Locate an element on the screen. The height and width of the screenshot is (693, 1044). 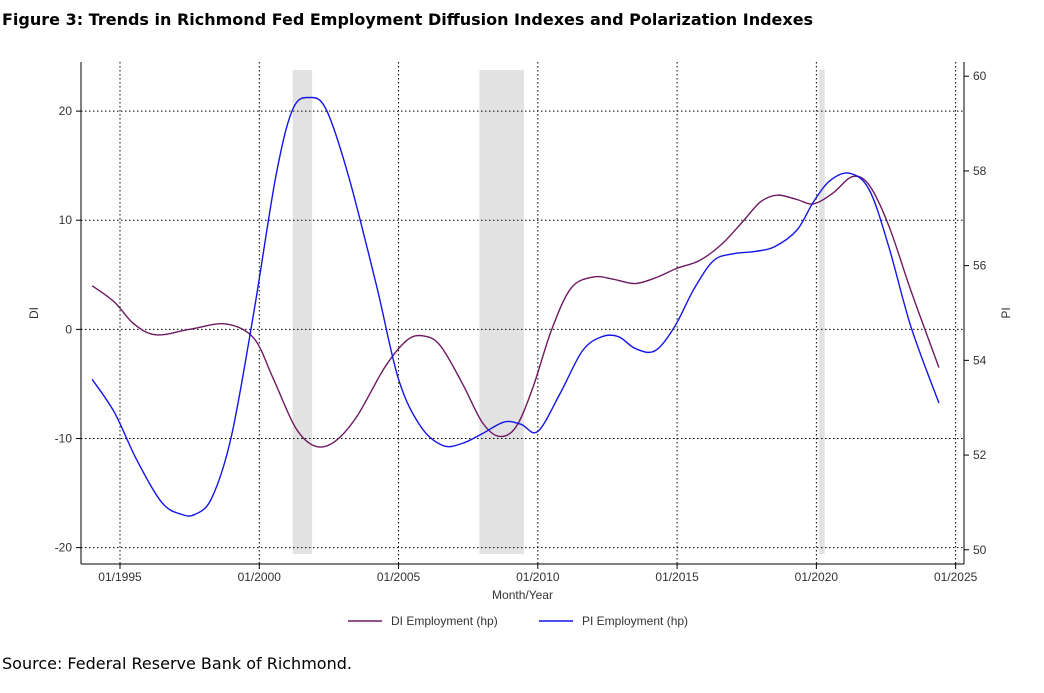
x-tick-label: 01/2015 is located at coordinates (677, 577).